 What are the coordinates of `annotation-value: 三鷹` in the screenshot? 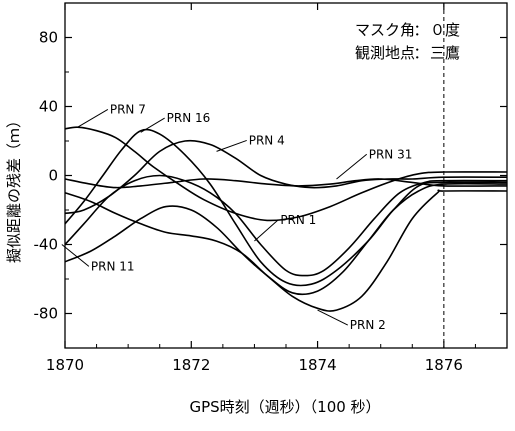 It's located at (445, 53).